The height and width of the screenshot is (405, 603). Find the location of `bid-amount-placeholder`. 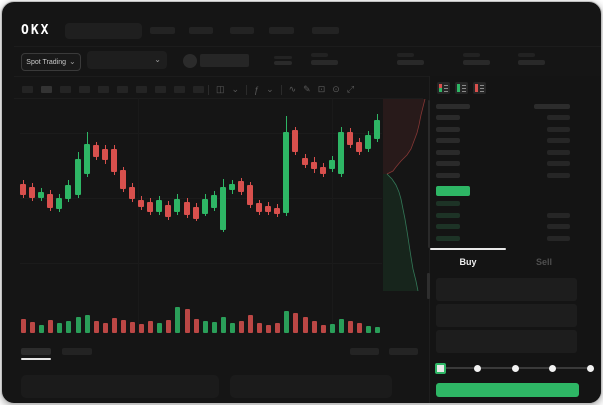

bid-amount-placeholder is located at coordinates (558, 238).